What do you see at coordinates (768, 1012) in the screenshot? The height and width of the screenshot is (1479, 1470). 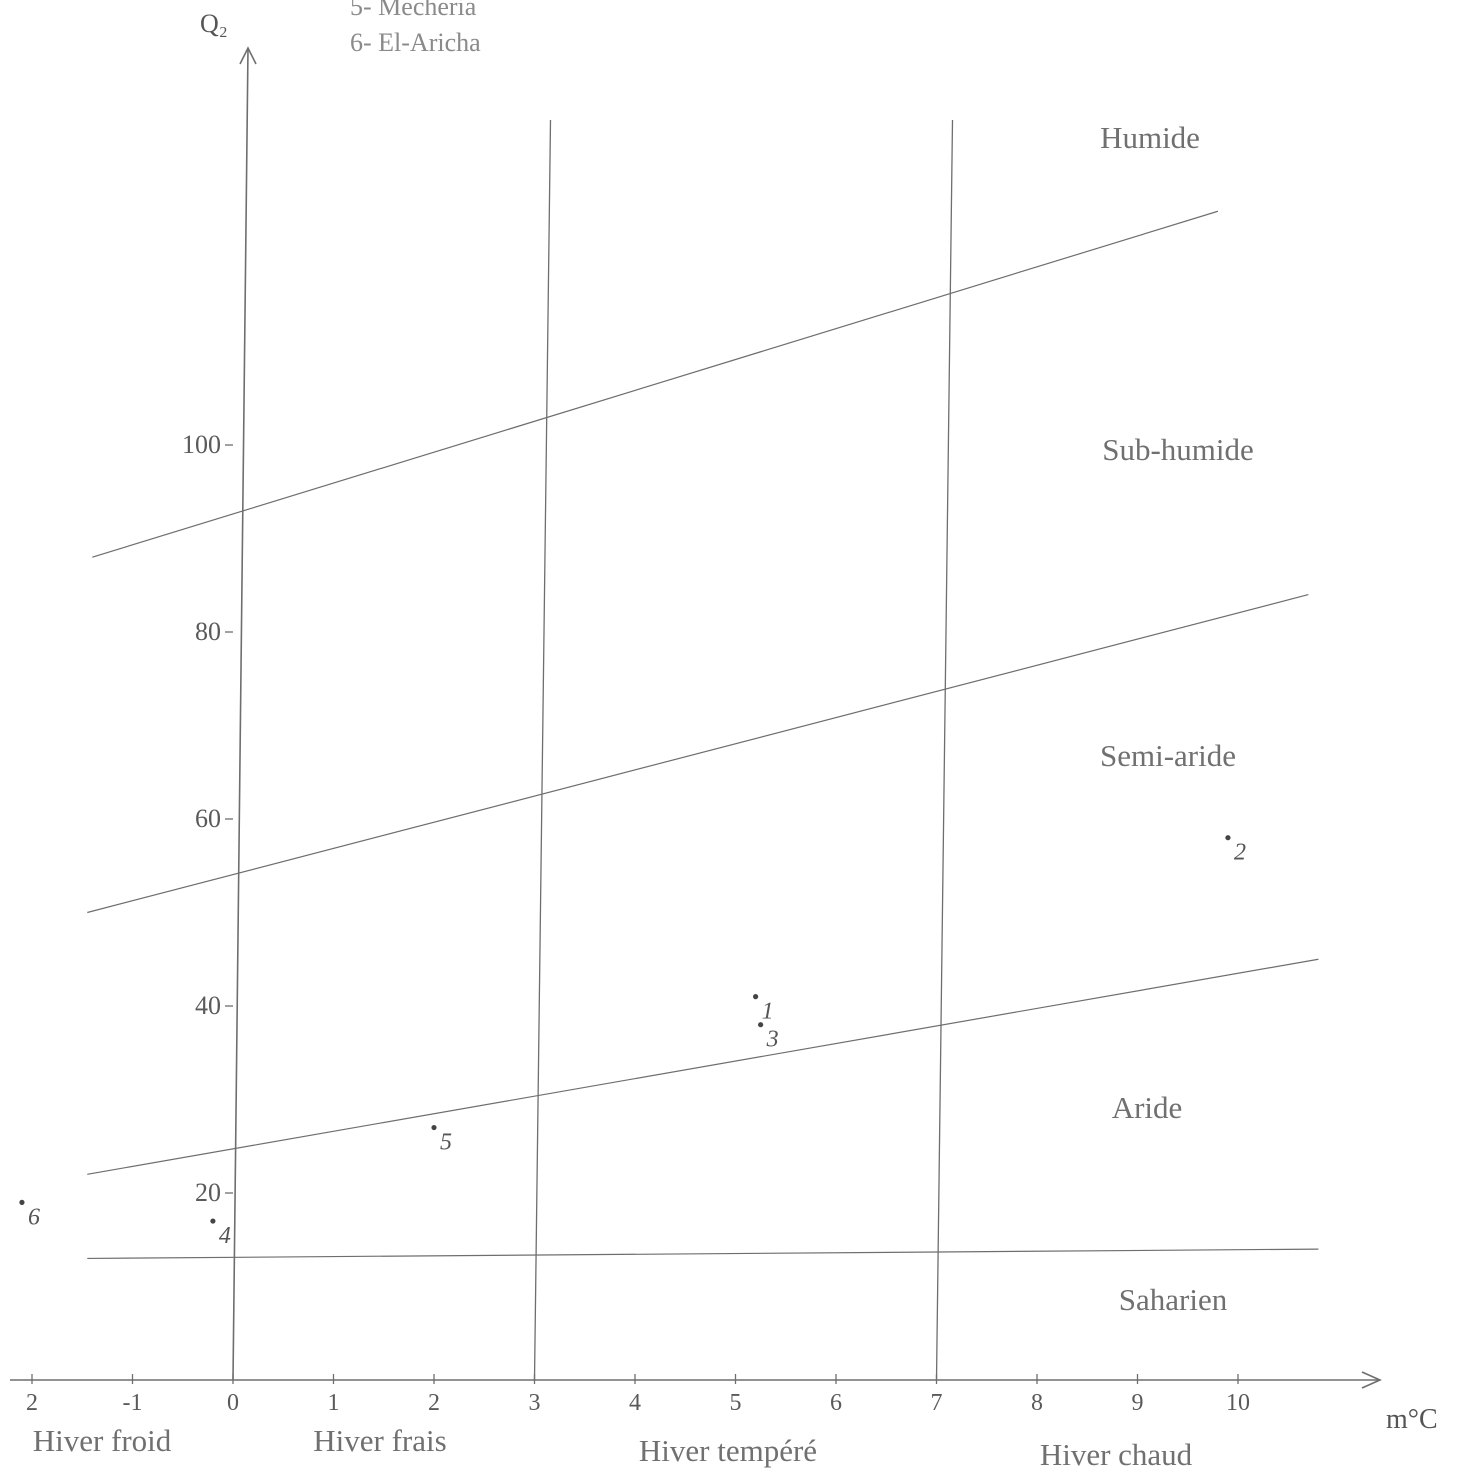 I see `station-label: 1` at bounding box center [768, 1012].